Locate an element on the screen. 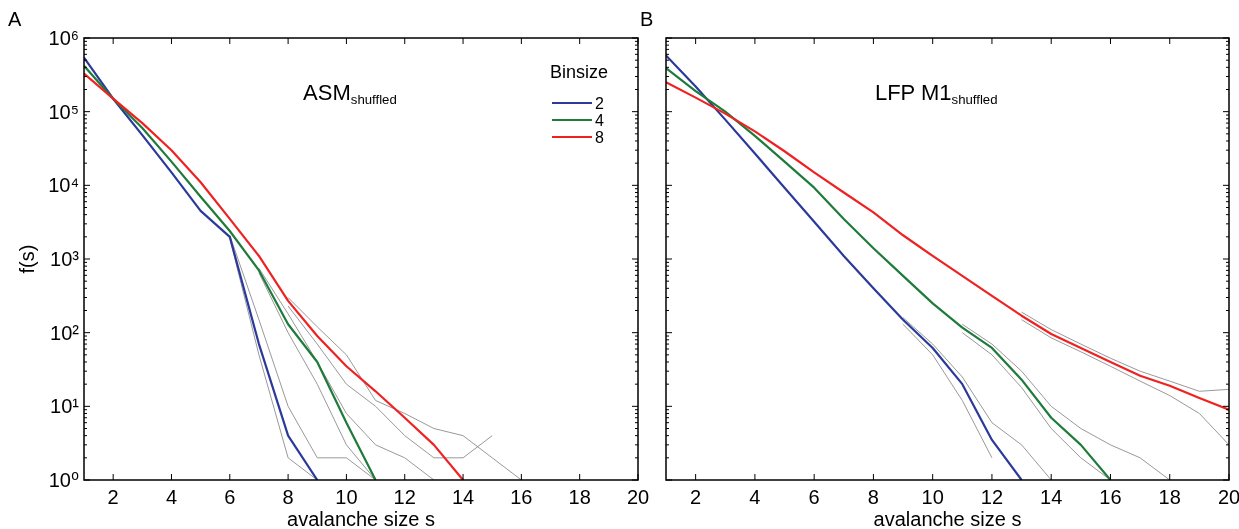 This screenshot has width=1239, height=529. legend-title: Binsize is located at coordinates (579, 72).